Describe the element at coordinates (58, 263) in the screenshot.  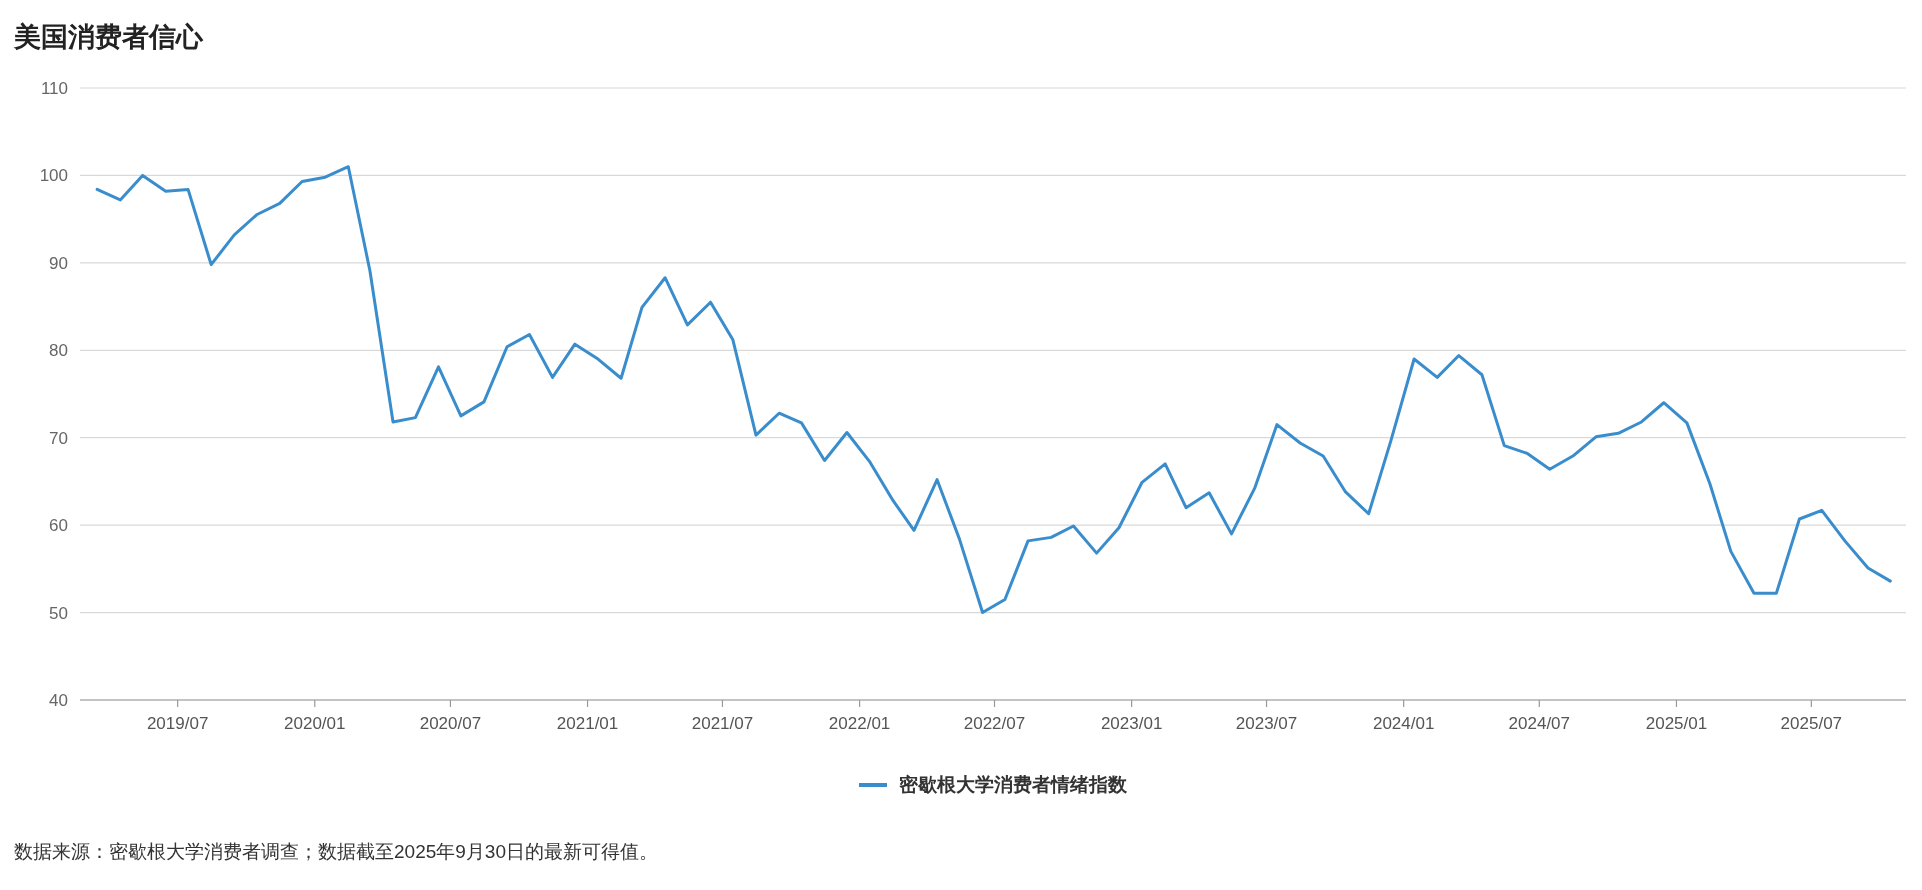
I see `y-tick-label: 90` at that location.